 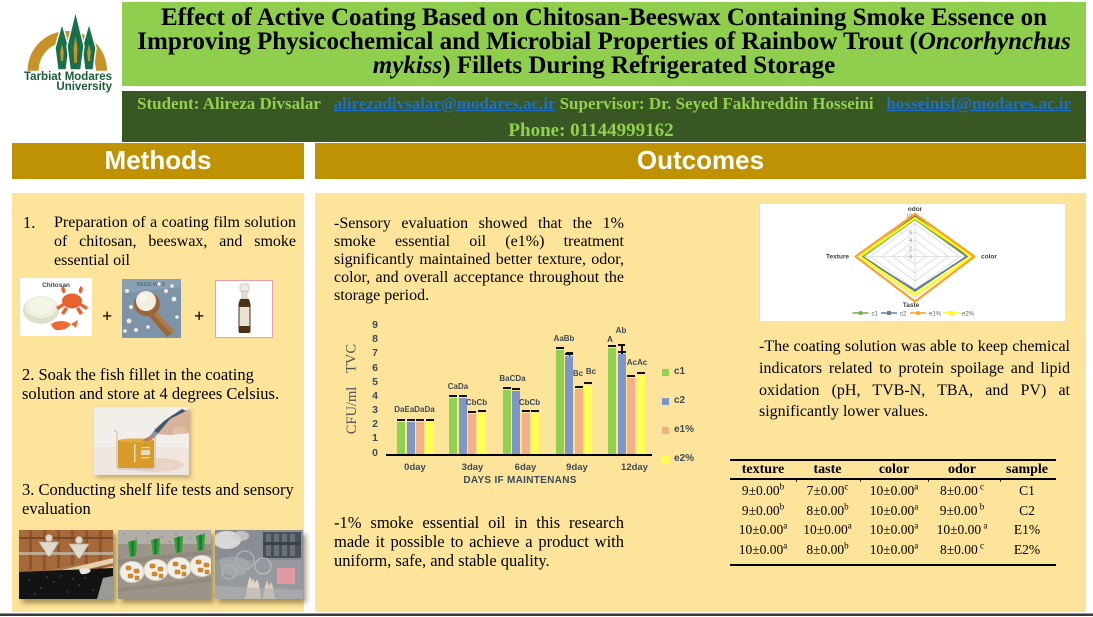 I want to click on svg-text: BEES WAX, so click(x=151, y=285).